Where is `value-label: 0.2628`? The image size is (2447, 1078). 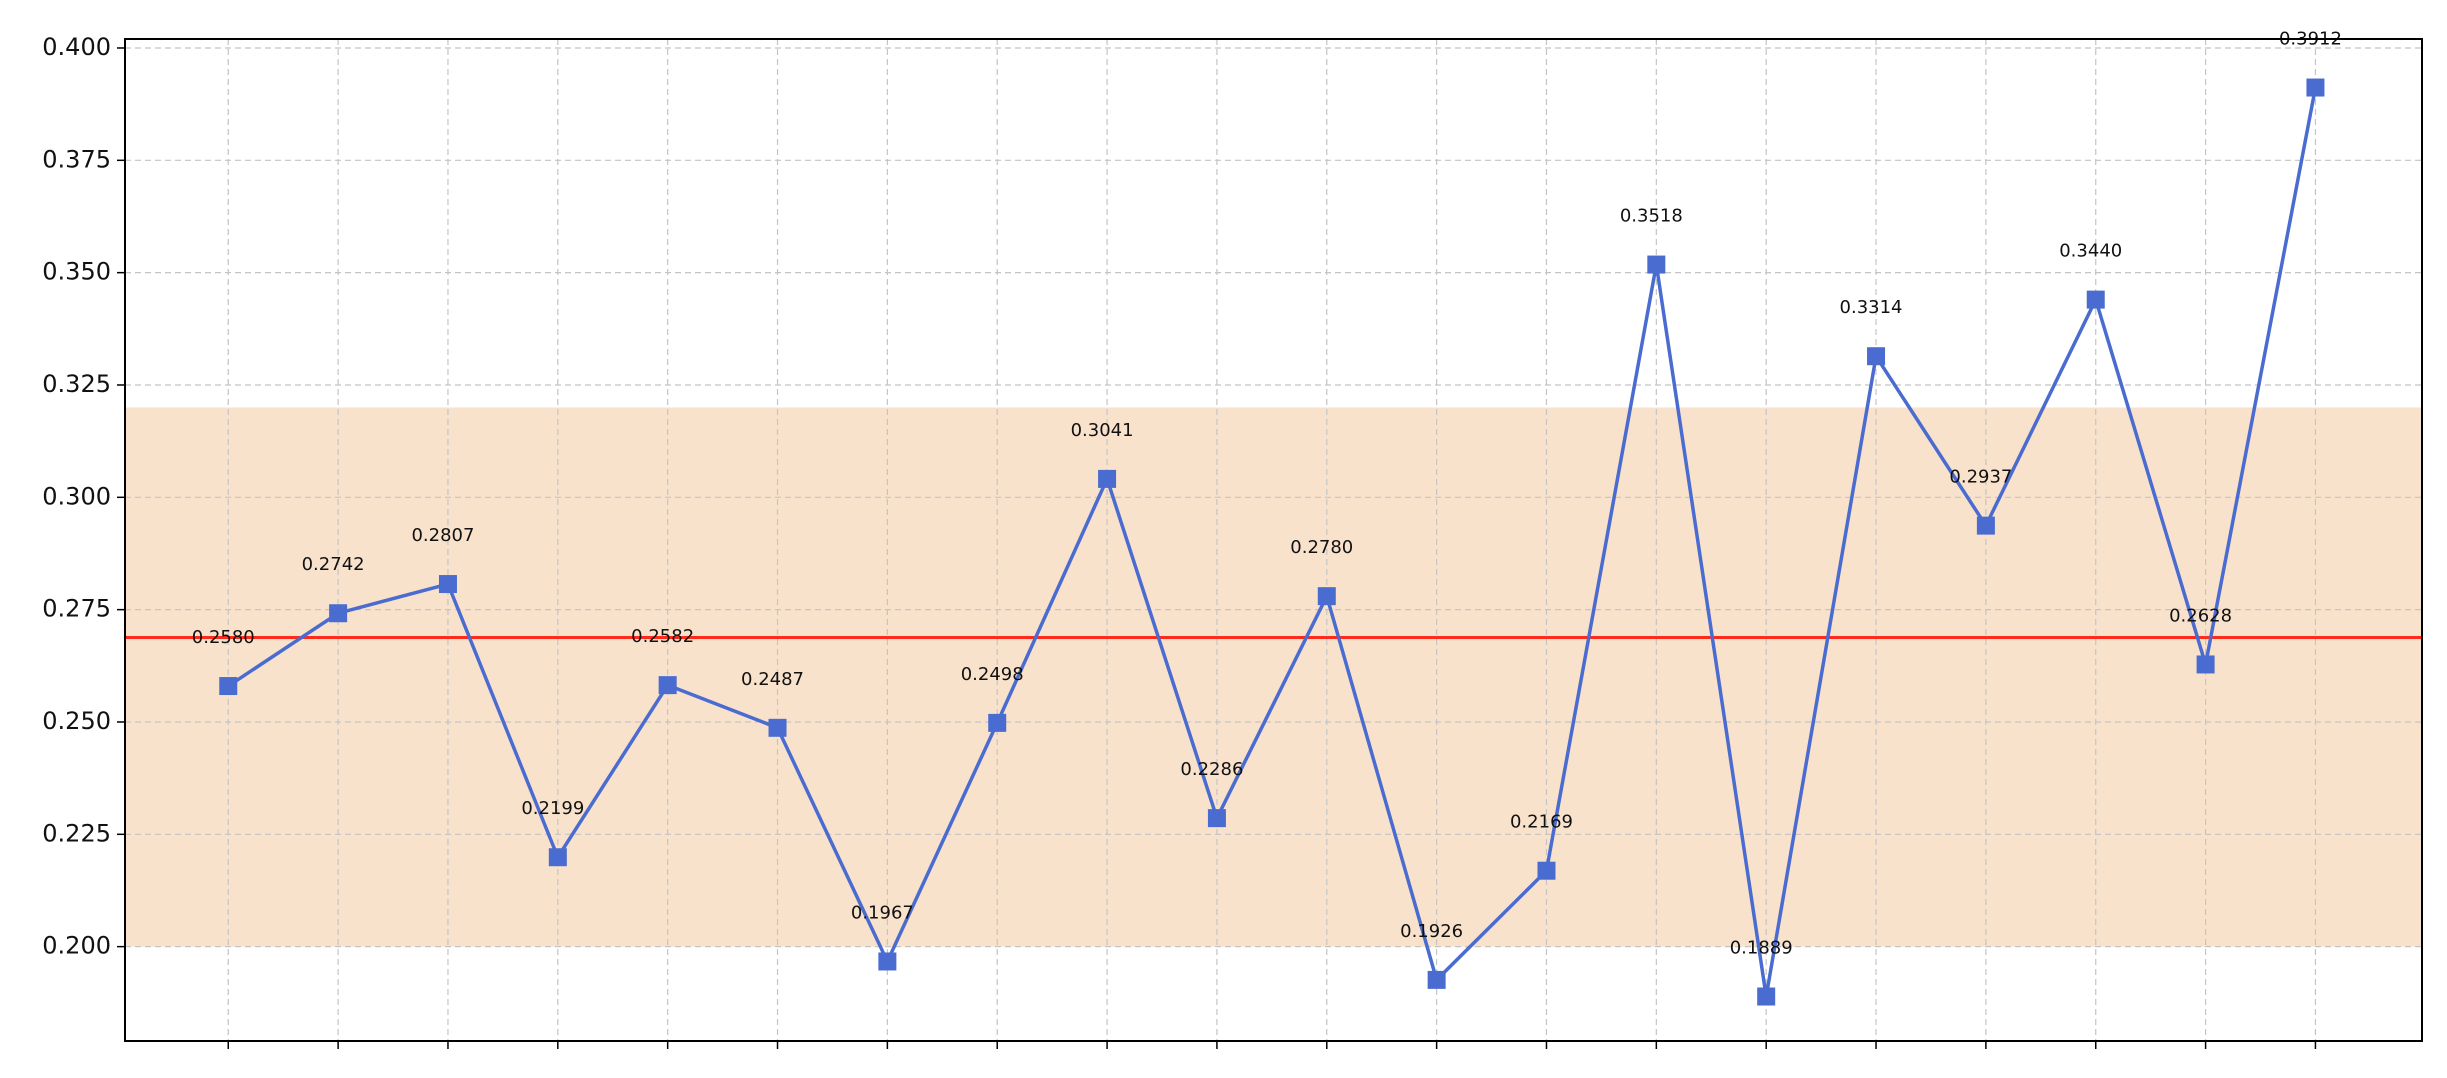 value-label: 0.2628 is located at coordinates (2200, 615).